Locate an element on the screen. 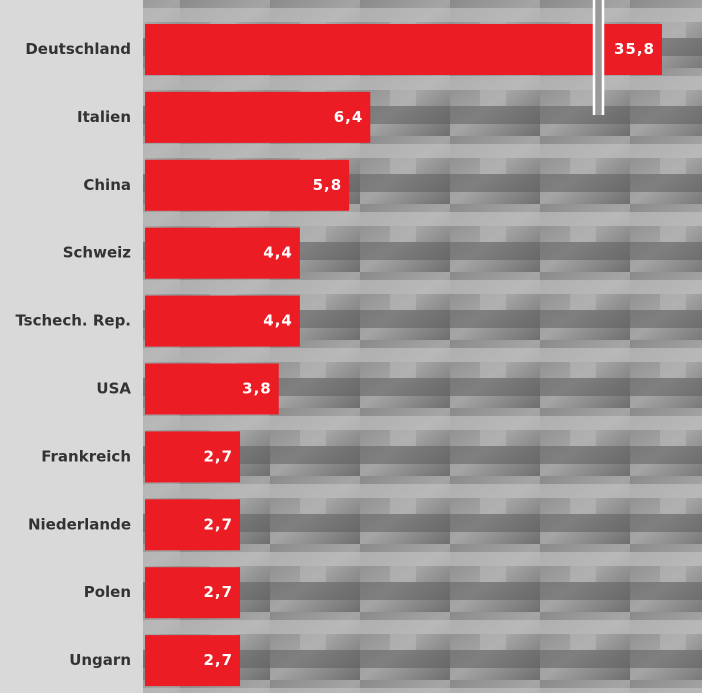 This screenshot has height=693, width=702. value-label: 35,8 is located at coordinates (634, 49).